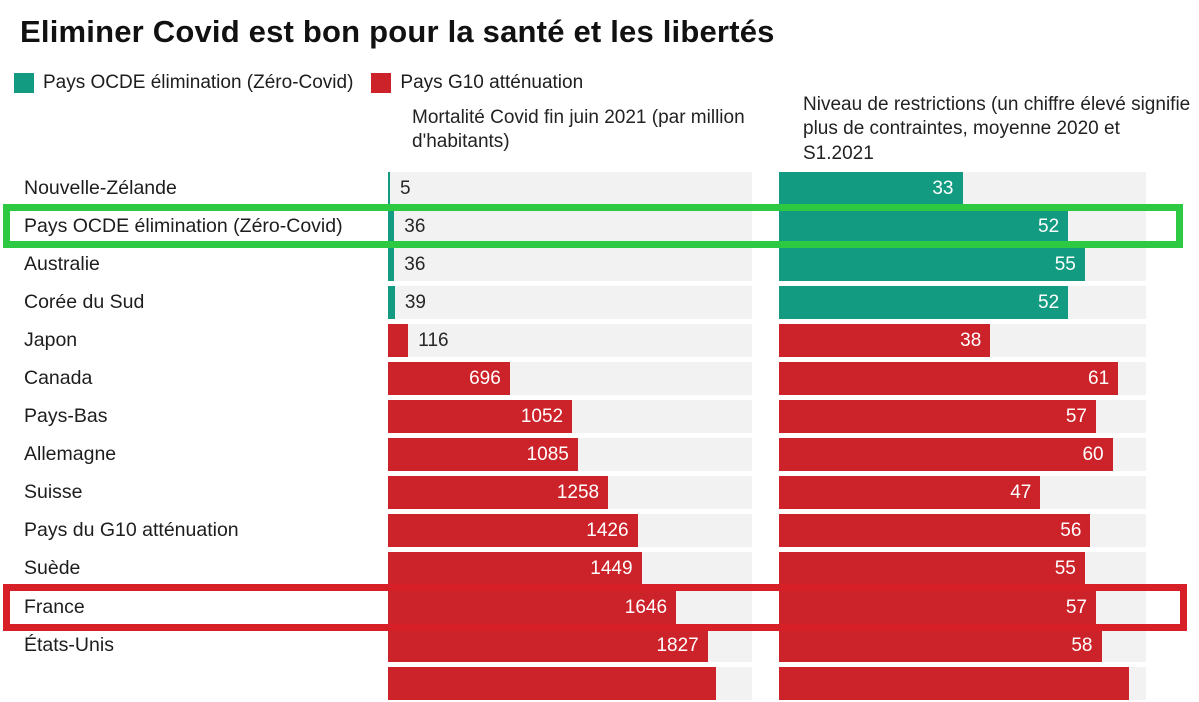 The height and width of the screenshot is (702, 1199). I want to click on legend-label-elimination: Pays OCDE élimination (Zéro-Covid), so click(198, 82).